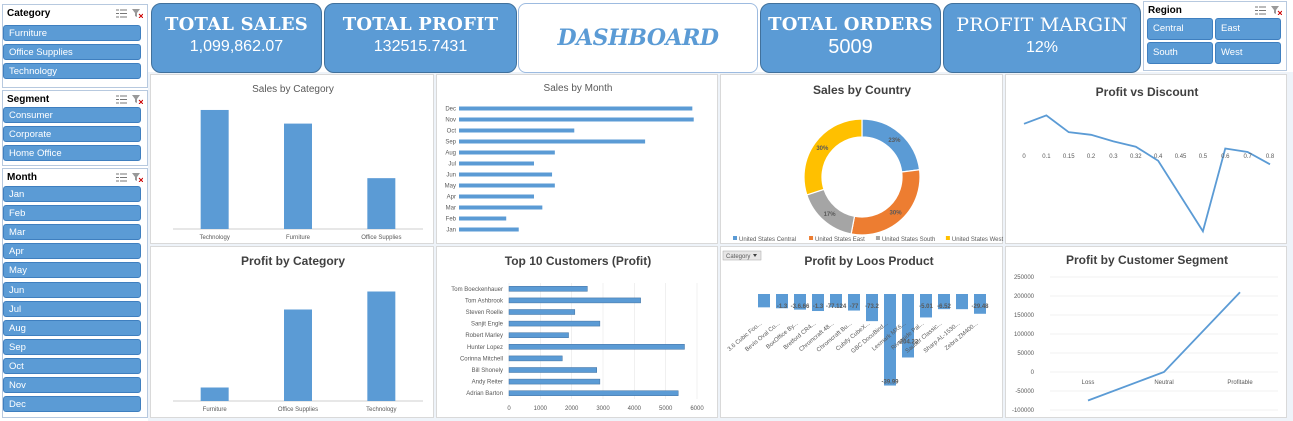 This screenshot has height=421, width=1293. I want to click on month-slicer-item-oct: Oct, so click(72, 365).